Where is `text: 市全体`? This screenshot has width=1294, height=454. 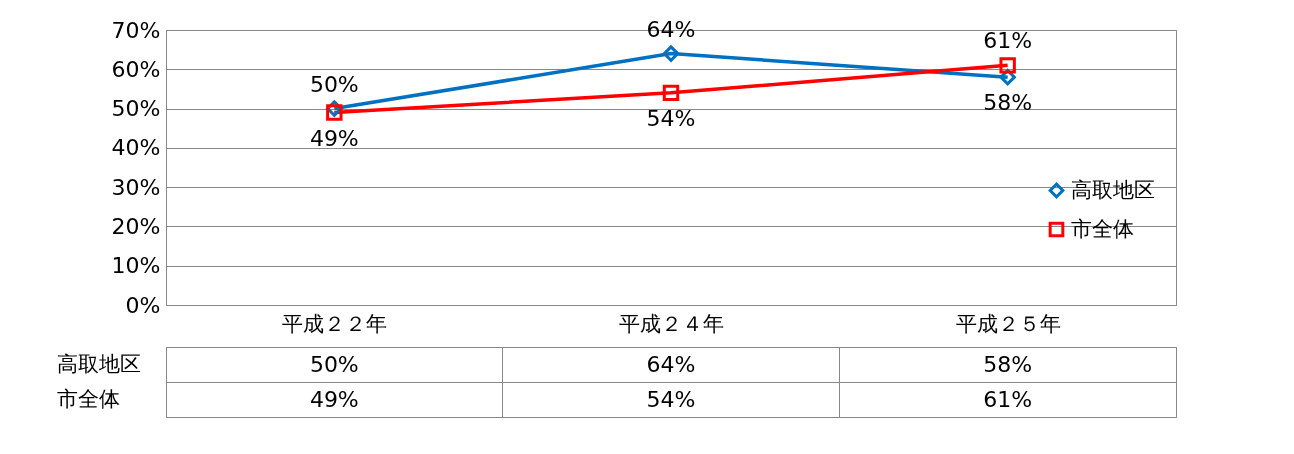
text: 市全体 is located at coordinates (88, 399).